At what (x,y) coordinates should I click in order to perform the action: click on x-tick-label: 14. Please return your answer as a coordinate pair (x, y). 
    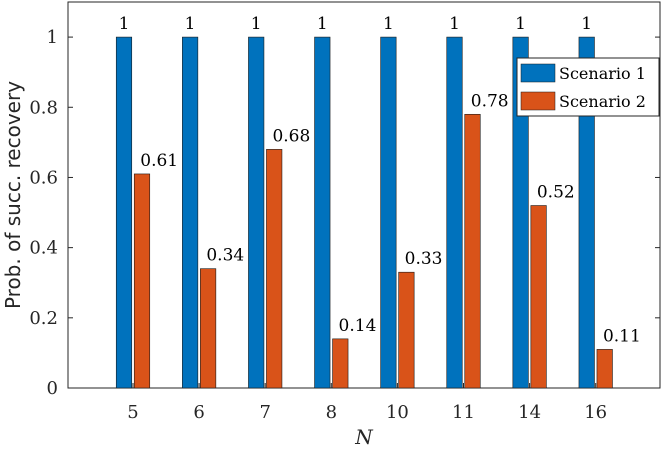
    Looking at the image, I should click on (529, 412).